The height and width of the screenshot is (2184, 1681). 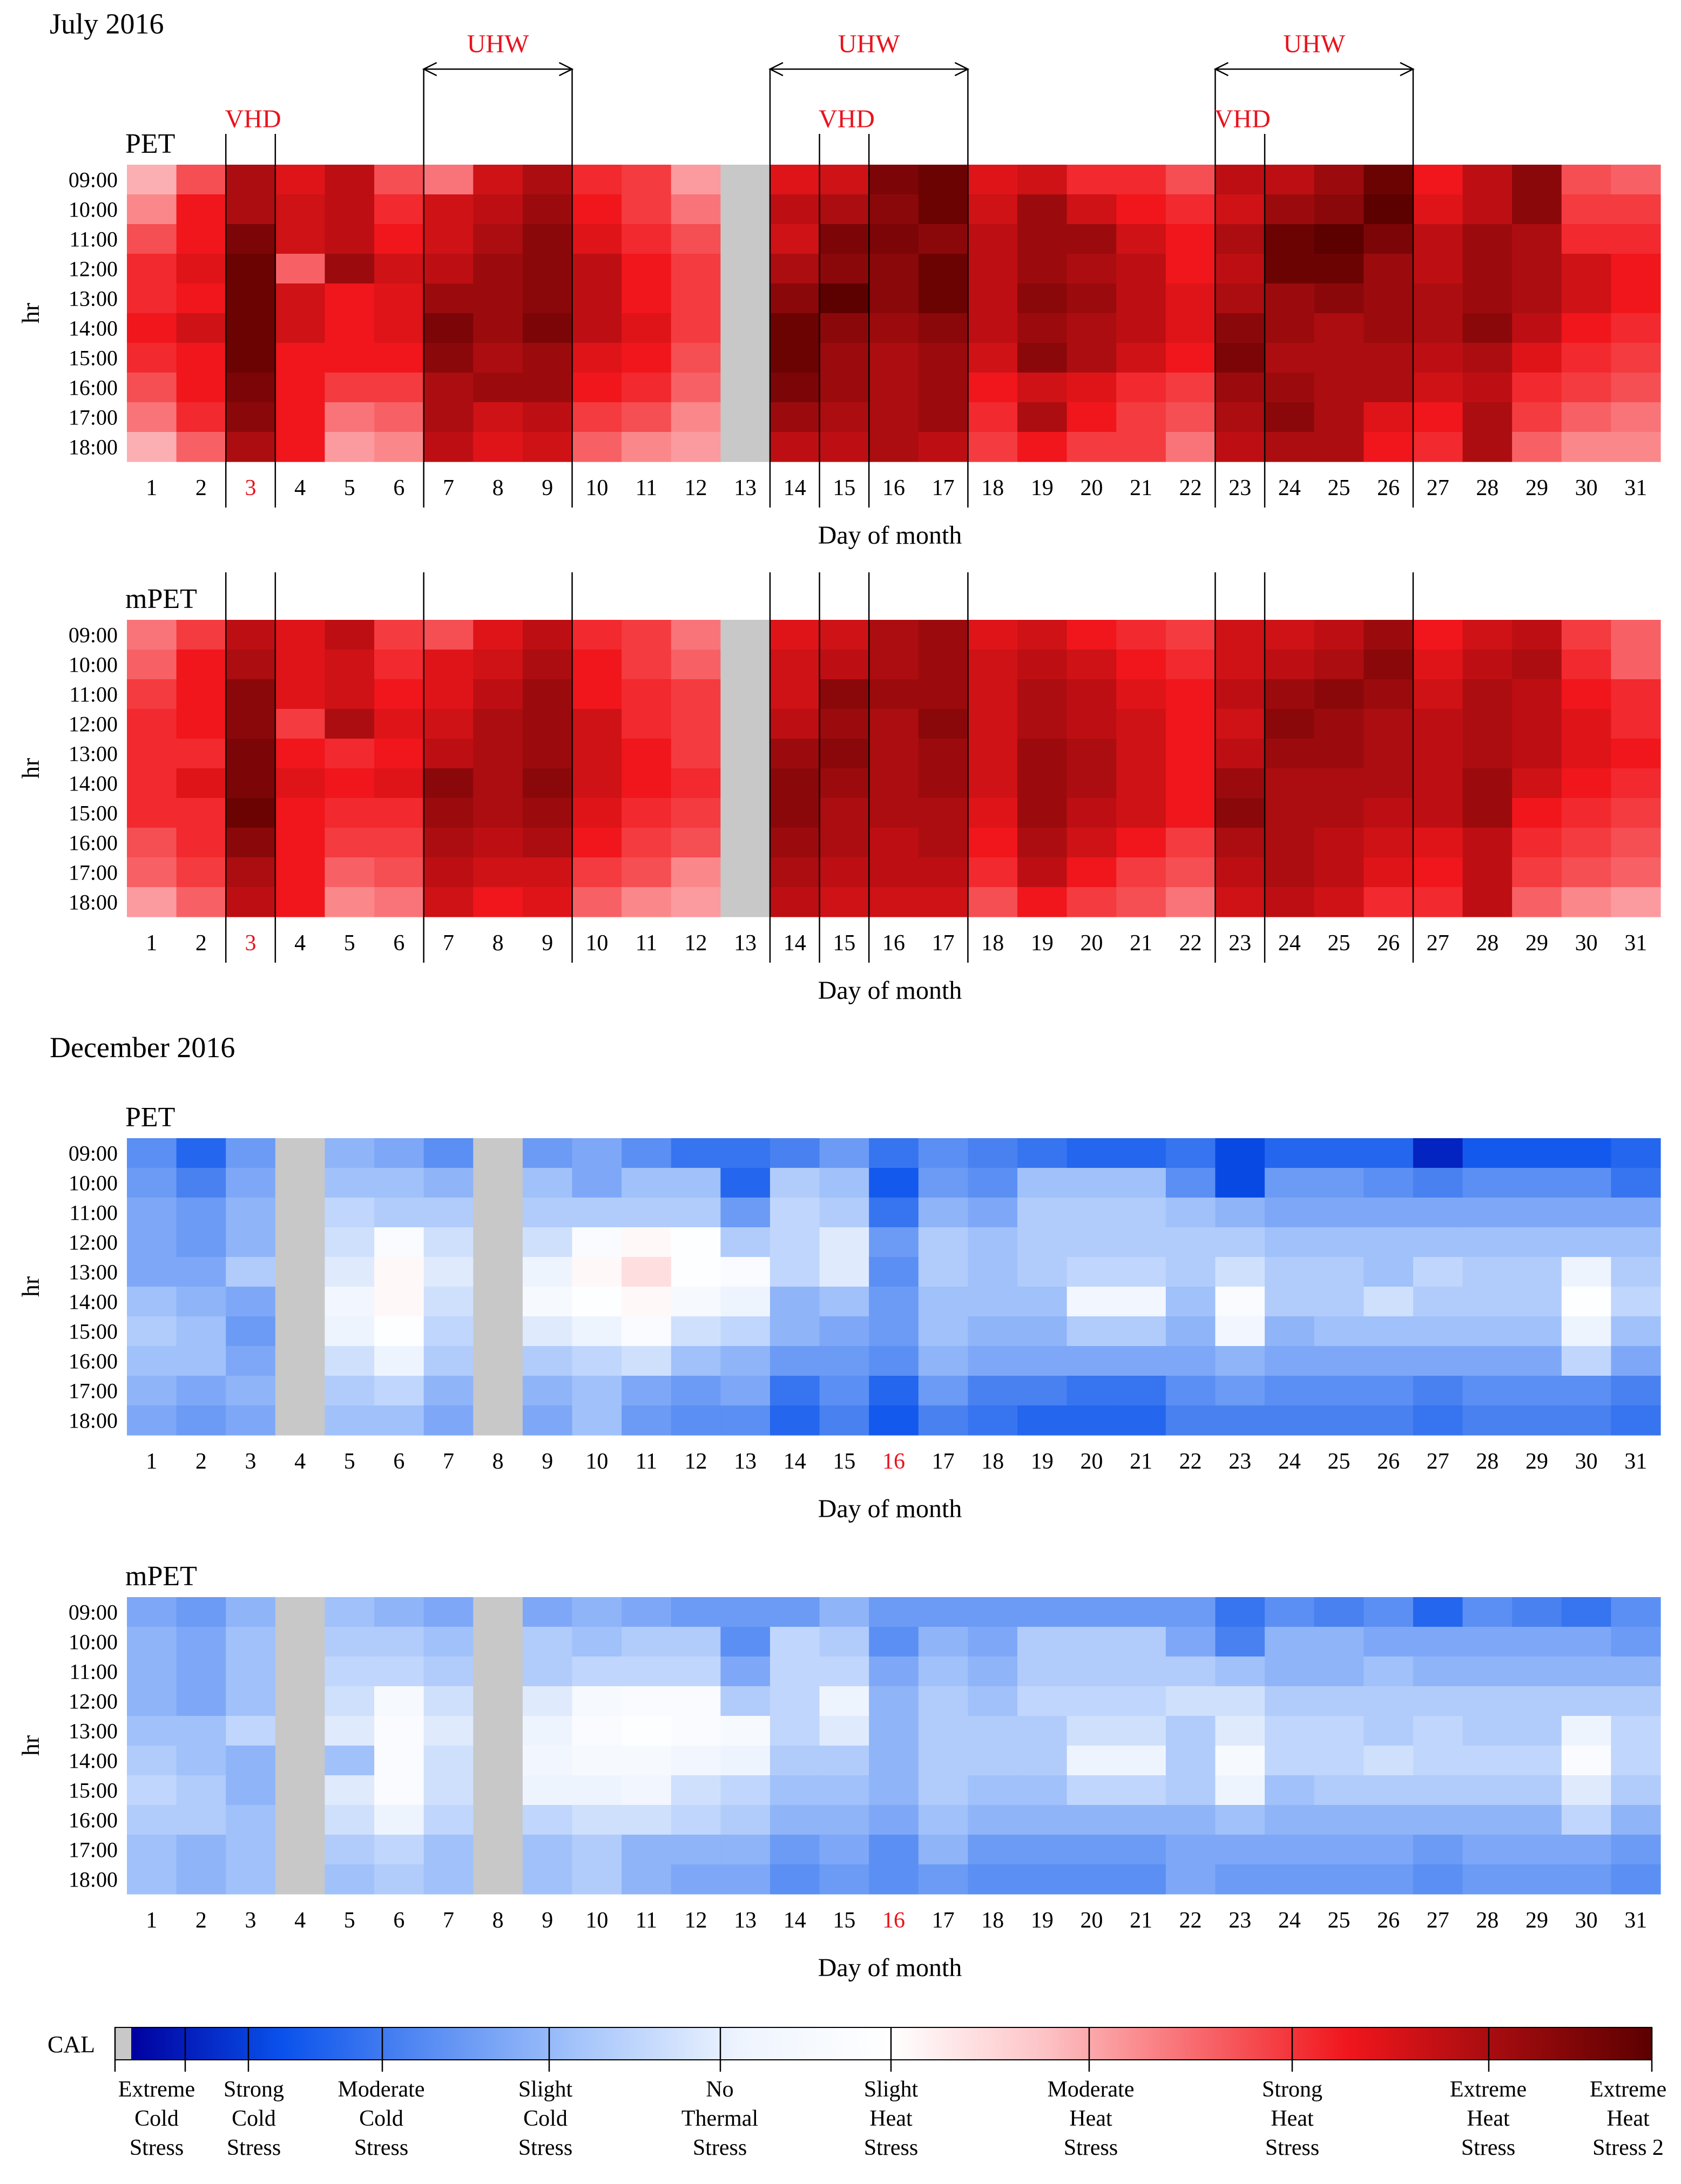 I want to click on uhw-label: UHW, so click(x=869, y=44).